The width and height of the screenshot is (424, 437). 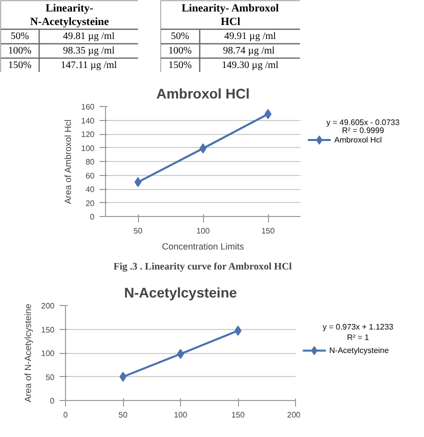 What do you see at coordinates (89, 50) in the screenshot?
I see `text: 98.35 µg /ml` at bounding box center [89, 50].